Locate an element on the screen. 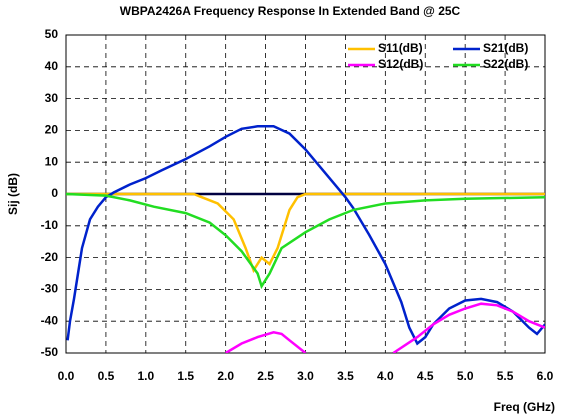 The width and height of the screenshot is (563, 419). y-tick-label: -20 is located at coordinates (50, 257).